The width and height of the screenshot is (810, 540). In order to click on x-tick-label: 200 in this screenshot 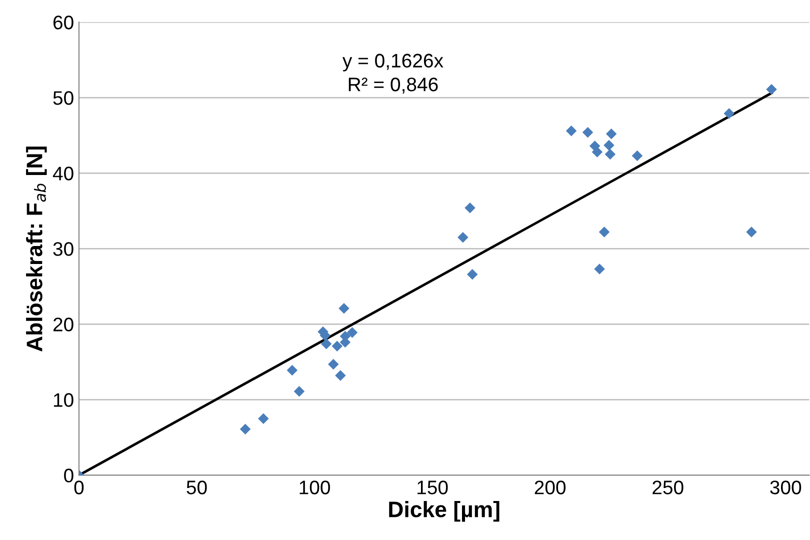, I will do `click(550, 487)`.